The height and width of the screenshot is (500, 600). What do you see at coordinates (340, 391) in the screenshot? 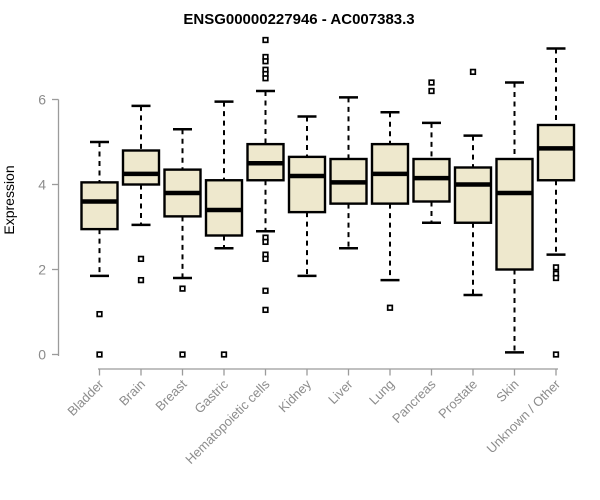
I see `x-tick-label-liver: Liver` at bounding box center [340, 391].